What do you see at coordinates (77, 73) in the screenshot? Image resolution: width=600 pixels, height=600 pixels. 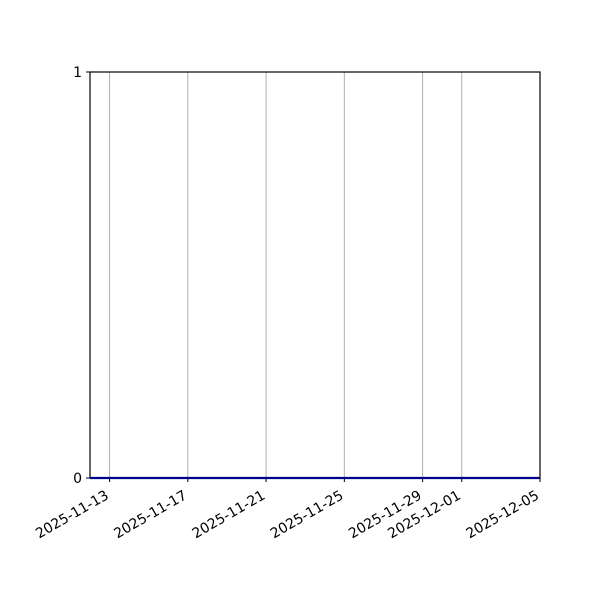 I see `y-tick-label: 1` at bounding box center [77, 73].